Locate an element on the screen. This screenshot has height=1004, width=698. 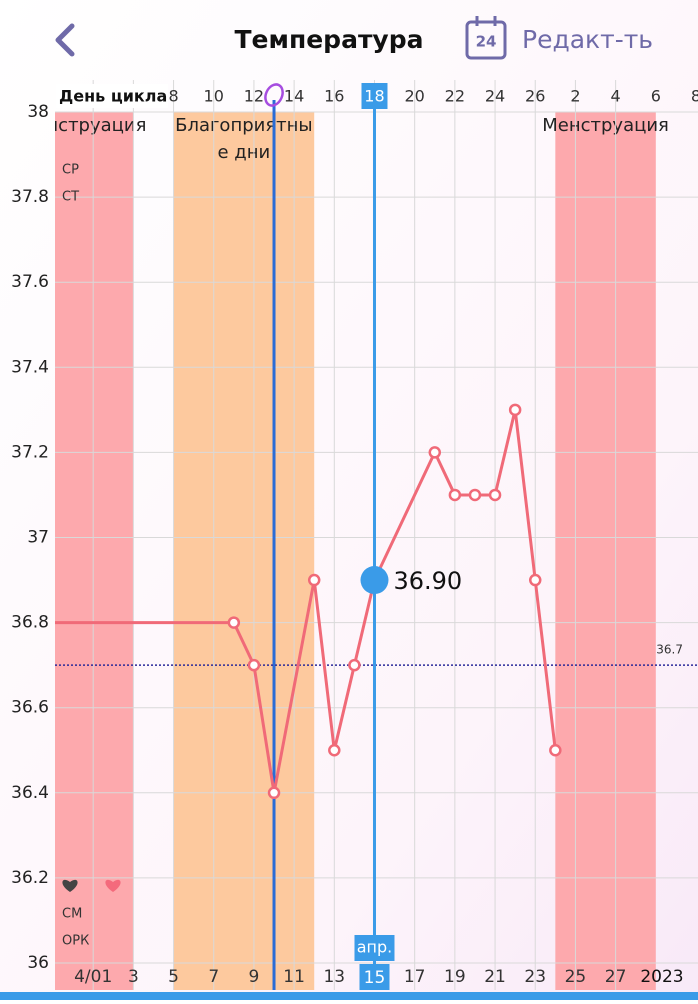
edit-button: 24 Редакт-ть is located at coordinates (559, 38).